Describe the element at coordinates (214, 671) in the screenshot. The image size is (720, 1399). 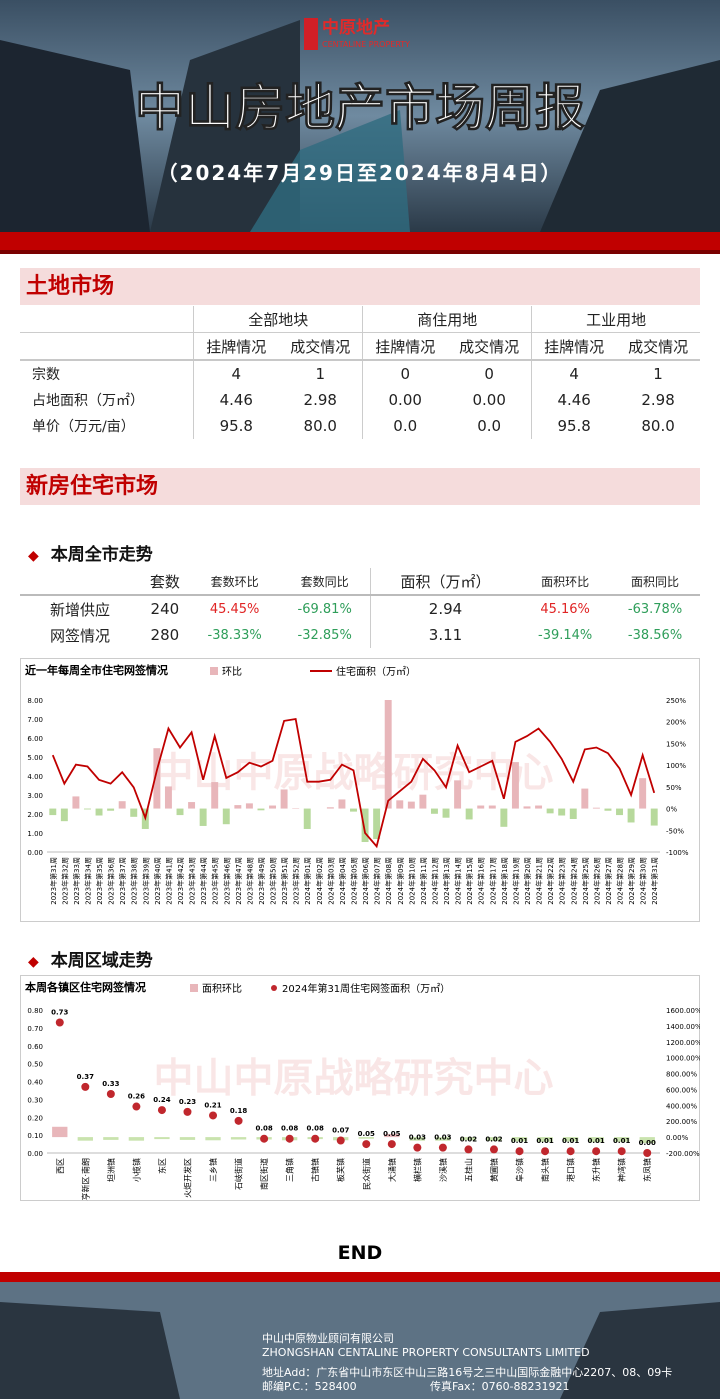
I see `legend-swatch` at that location.